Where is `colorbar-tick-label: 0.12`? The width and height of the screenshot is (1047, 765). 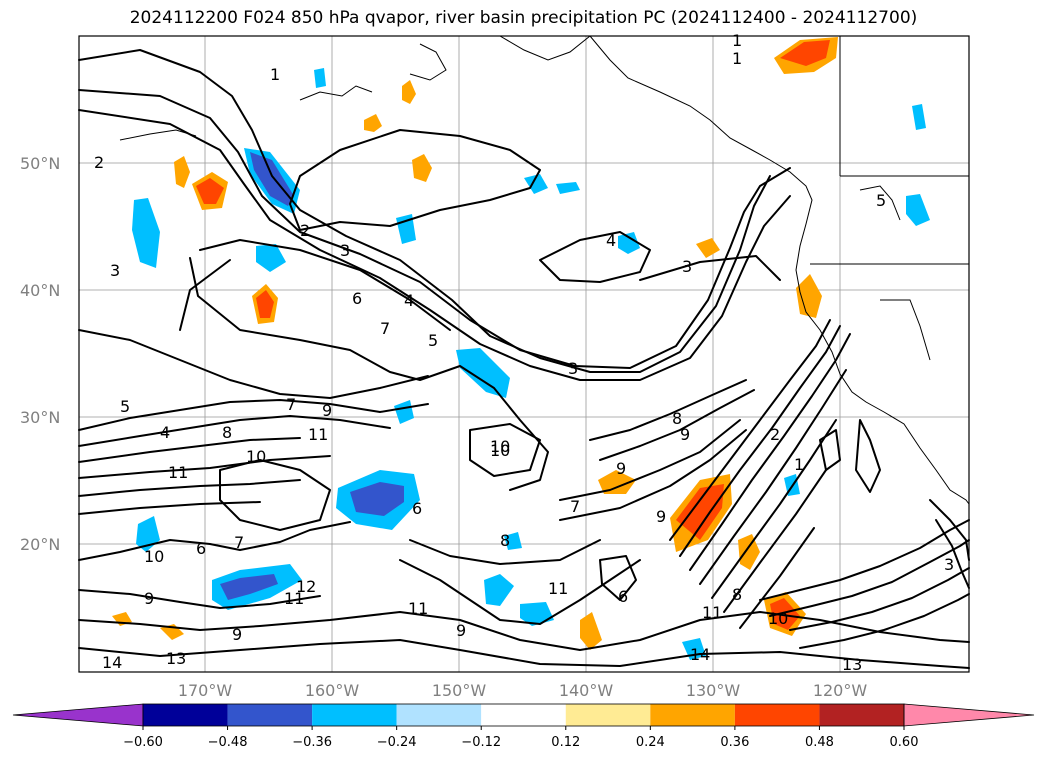
colorbar-tick-label: 0.12 is located at coordinates (565, 742).